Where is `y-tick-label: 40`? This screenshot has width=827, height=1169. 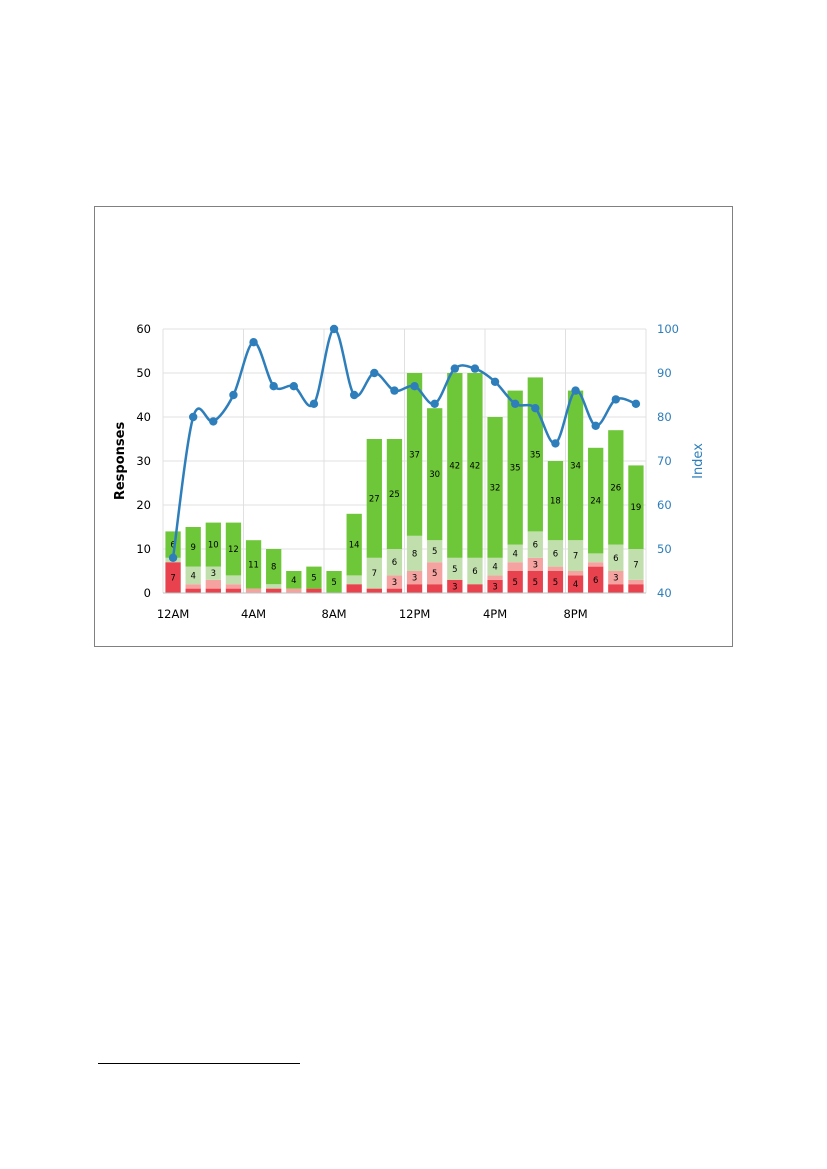
y-tick-label: 40 is located at coordinates (143, 417).